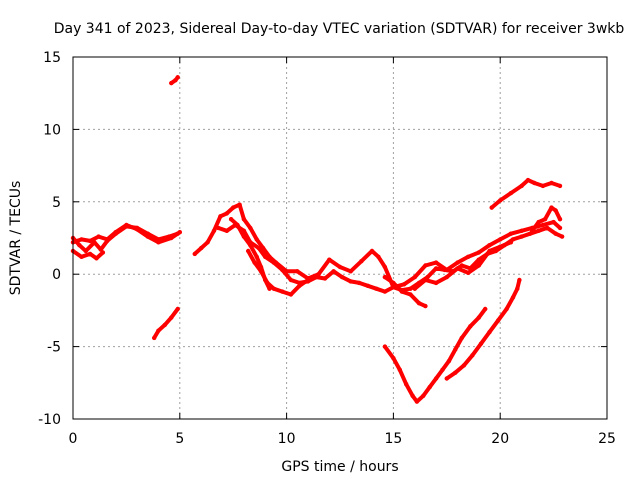  Describe the element at coordinates (393, 439) in the screenshot. I see `x-tick-label: 15` at that location.